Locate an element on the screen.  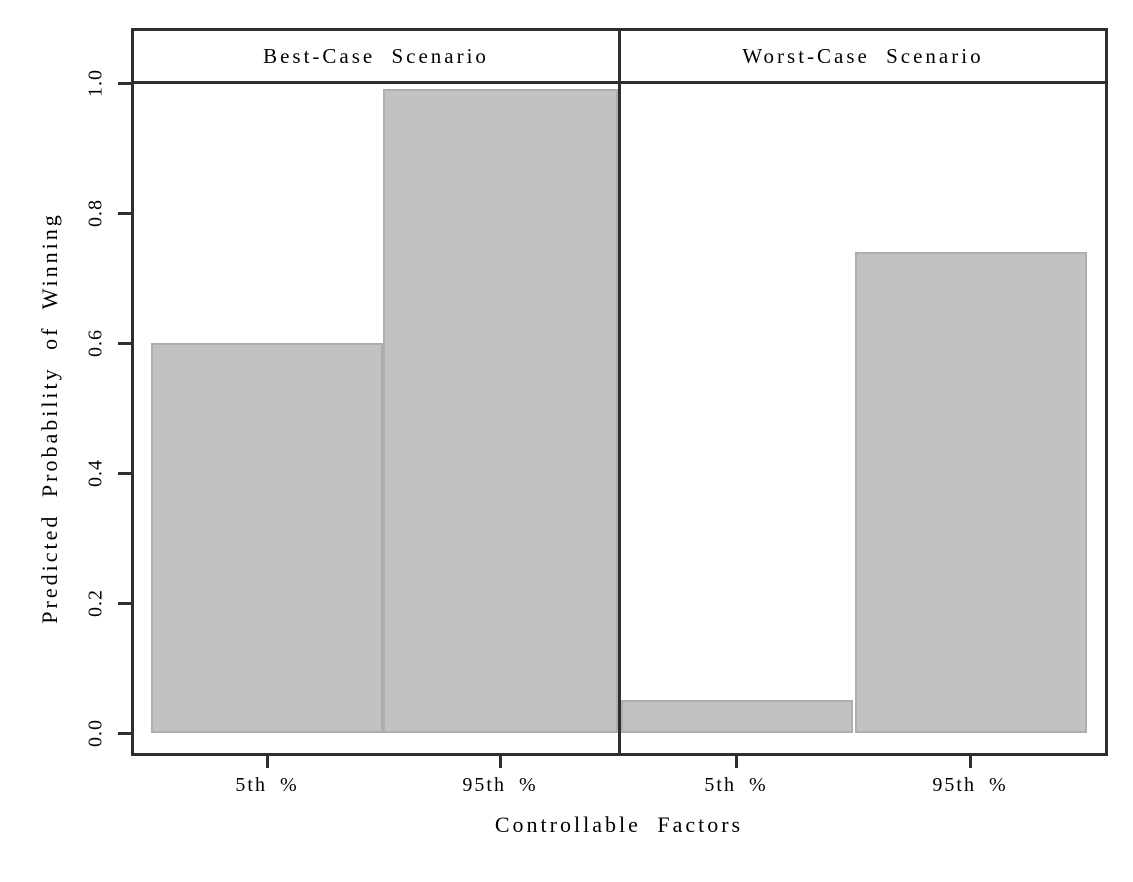
y-axis-tick-label: 0.4 is located at coordinates (95, 473).